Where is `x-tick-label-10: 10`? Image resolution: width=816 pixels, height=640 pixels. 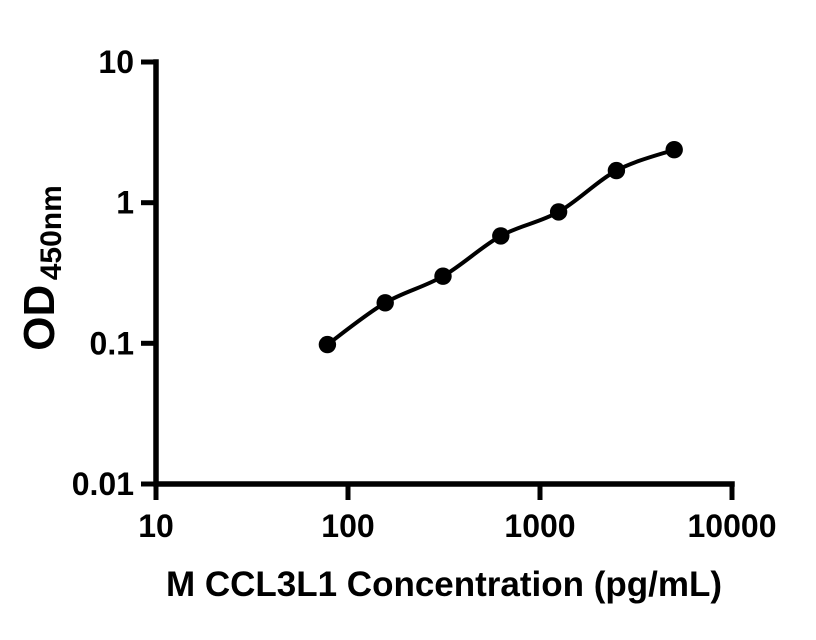
x-tick-label-10: 10 is located at coordinates (156, 526).